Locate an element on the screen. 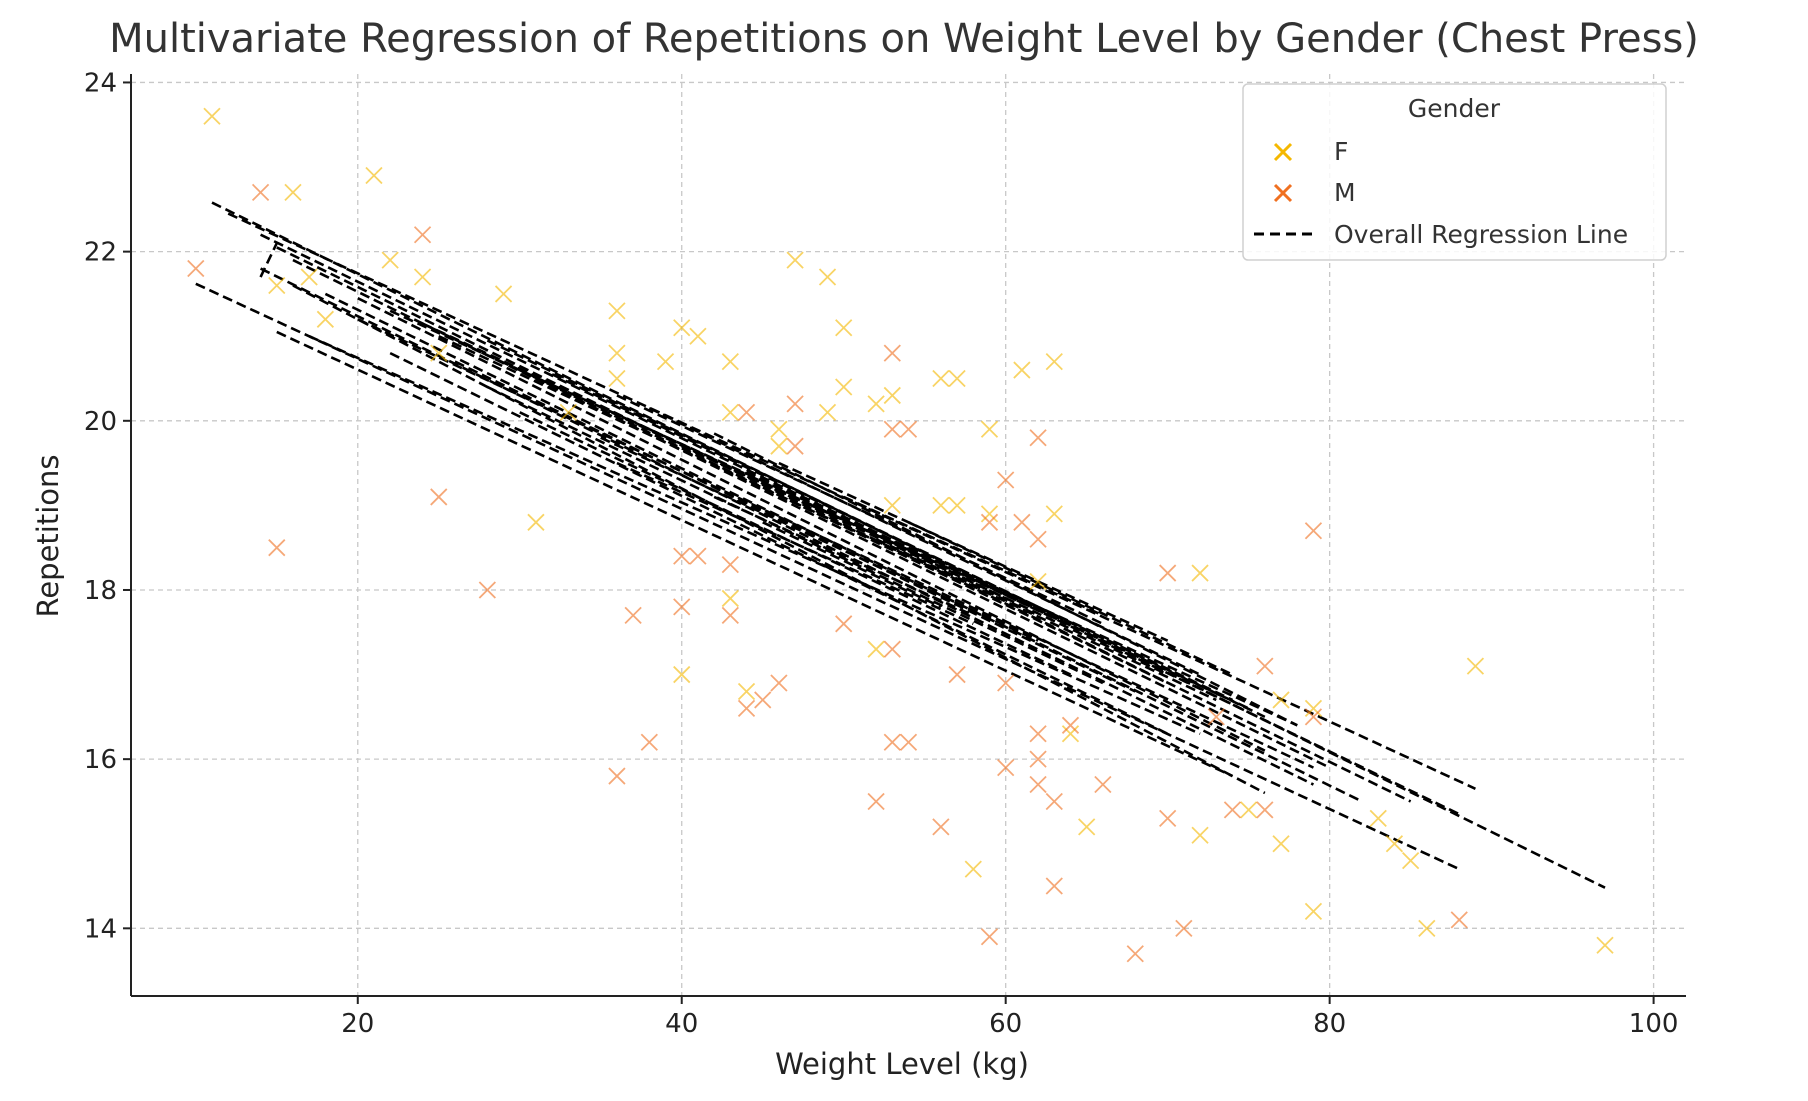 Image resolution: width=1808 pixels, height=1101 pixels. legend-entry-f: F is located at coordinates (1341, 151).